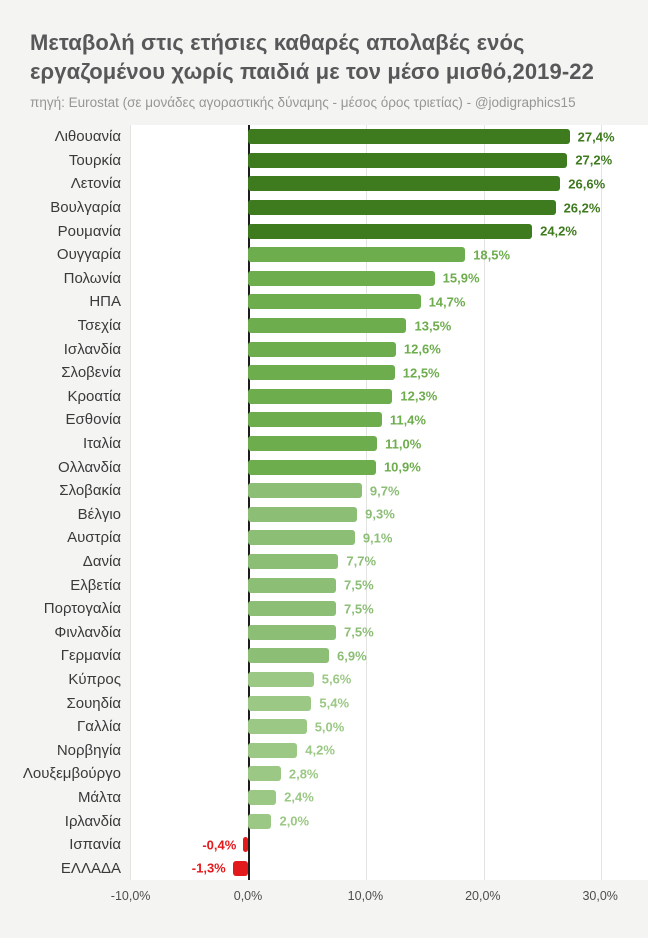  I want to click on bar-track: 5,0%, so click(389, 727).